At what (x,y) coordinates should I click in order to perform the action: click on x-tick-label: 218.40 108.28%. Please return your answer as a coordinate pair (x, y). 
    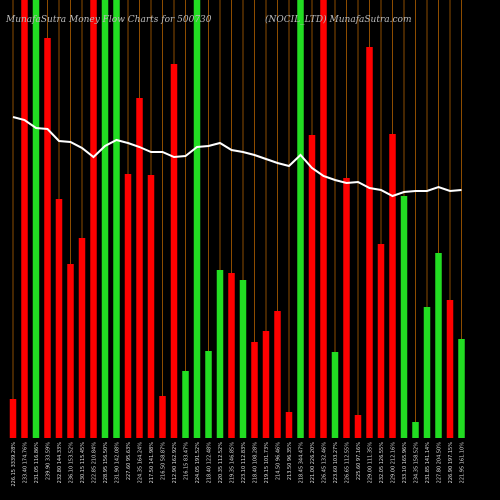
    Looking at the image, I should click on (256, 463).